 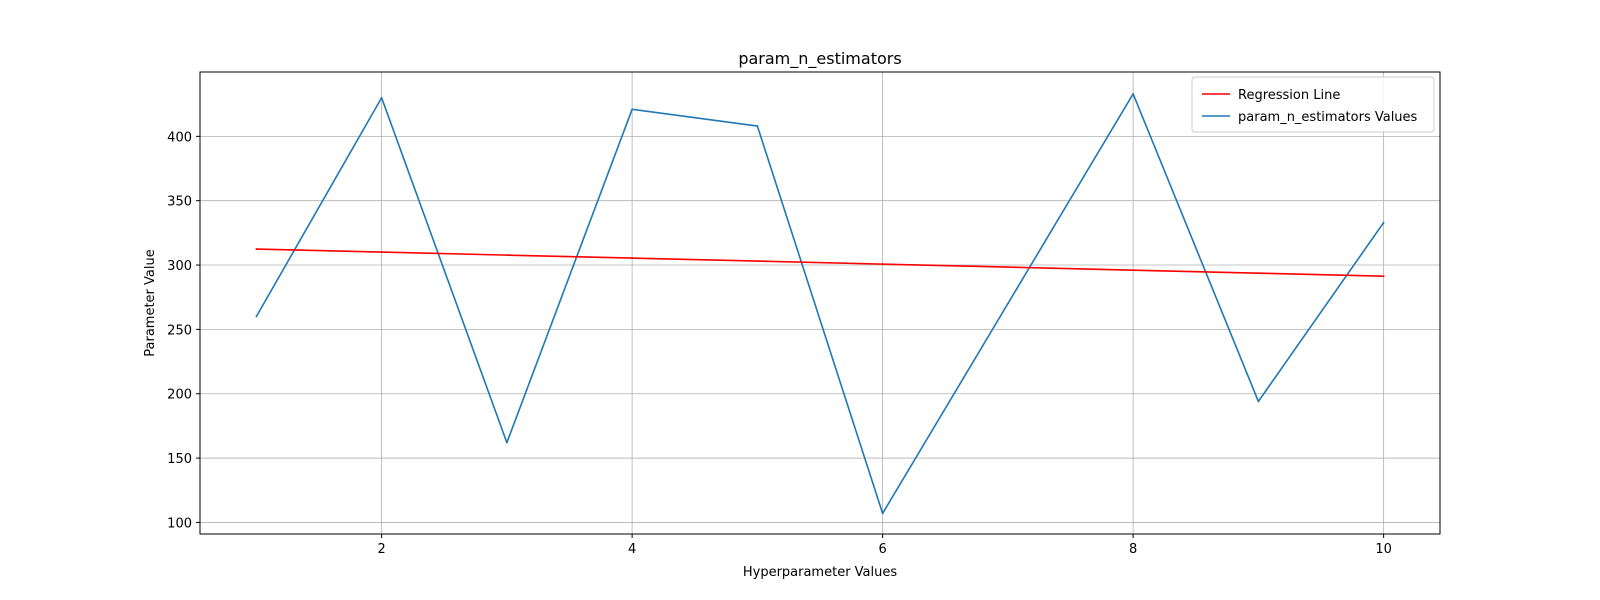 What do you see at coordinates (381, 549) in the screenshot?
I see `x-tick-label: 2` at bounding box center [381, 549].